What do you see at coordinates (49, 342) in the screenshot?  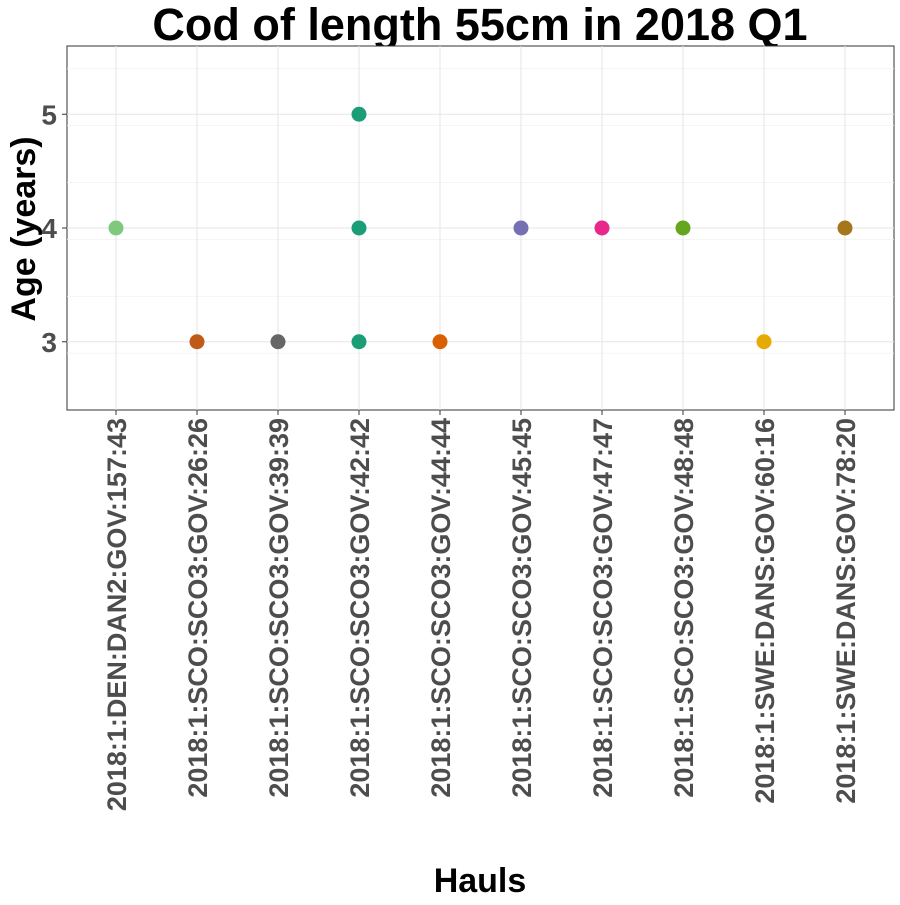 I see `y-tick-label: 3` at bounding box center [49, 342].